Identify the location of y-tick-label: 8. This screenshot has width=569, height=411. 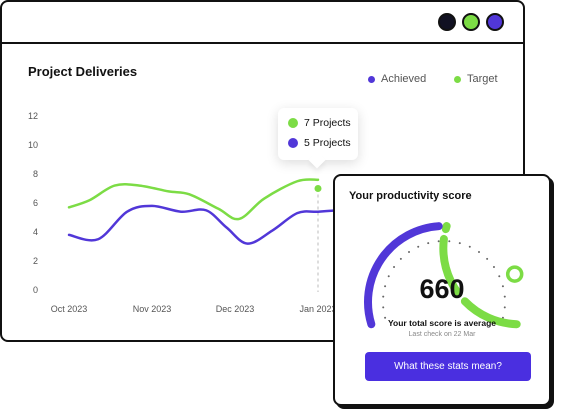
(35, 174).